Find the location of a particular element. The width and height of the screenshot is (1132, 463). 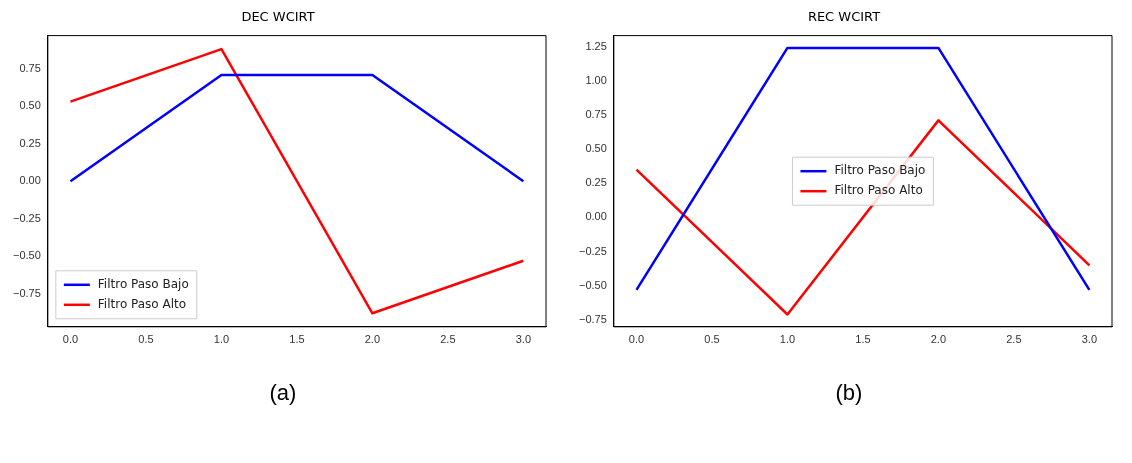

chart-title: DEC WCIRT is located at coordinates (278, 17).